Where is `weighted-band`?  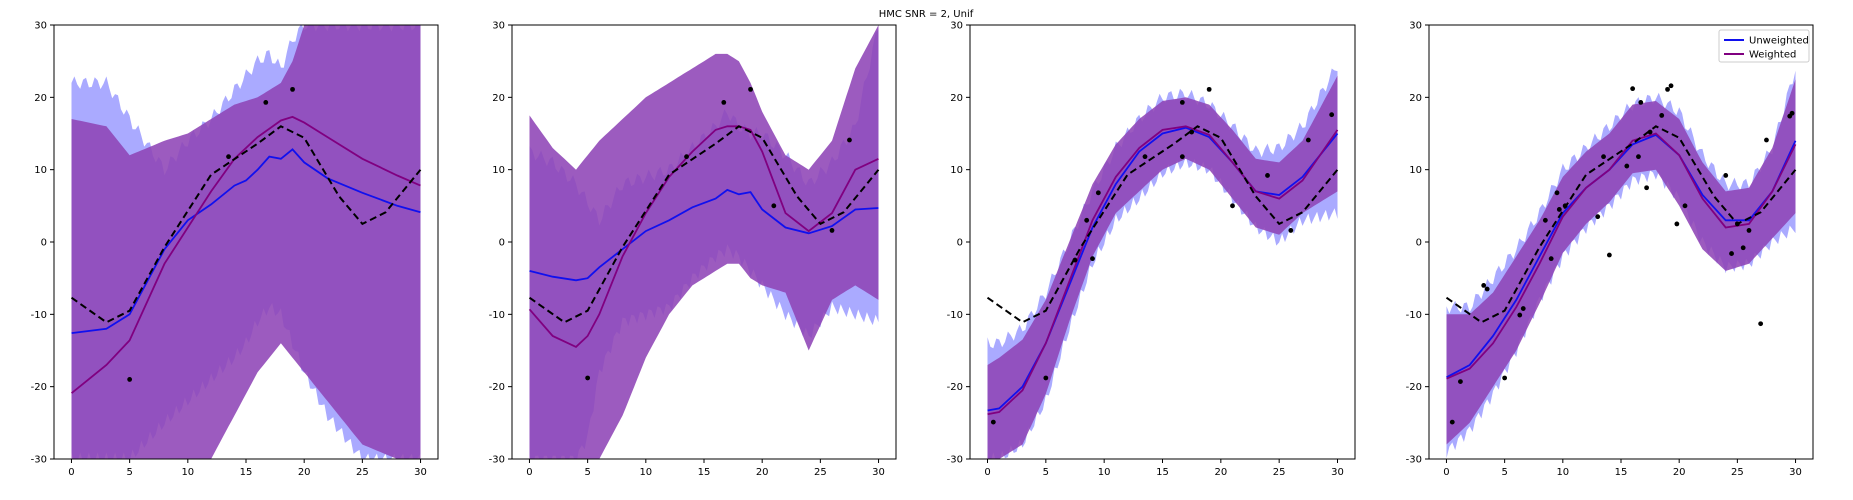
weighted-band is located at coordinates (1621, 262).